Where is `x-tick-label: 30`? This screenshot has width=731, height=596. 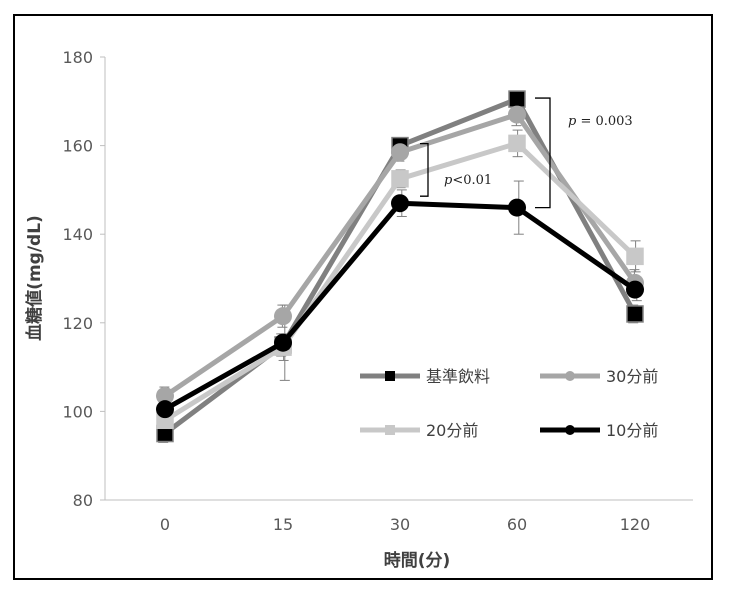 x-tick-label: 30 is located at coordinates (400, 524).